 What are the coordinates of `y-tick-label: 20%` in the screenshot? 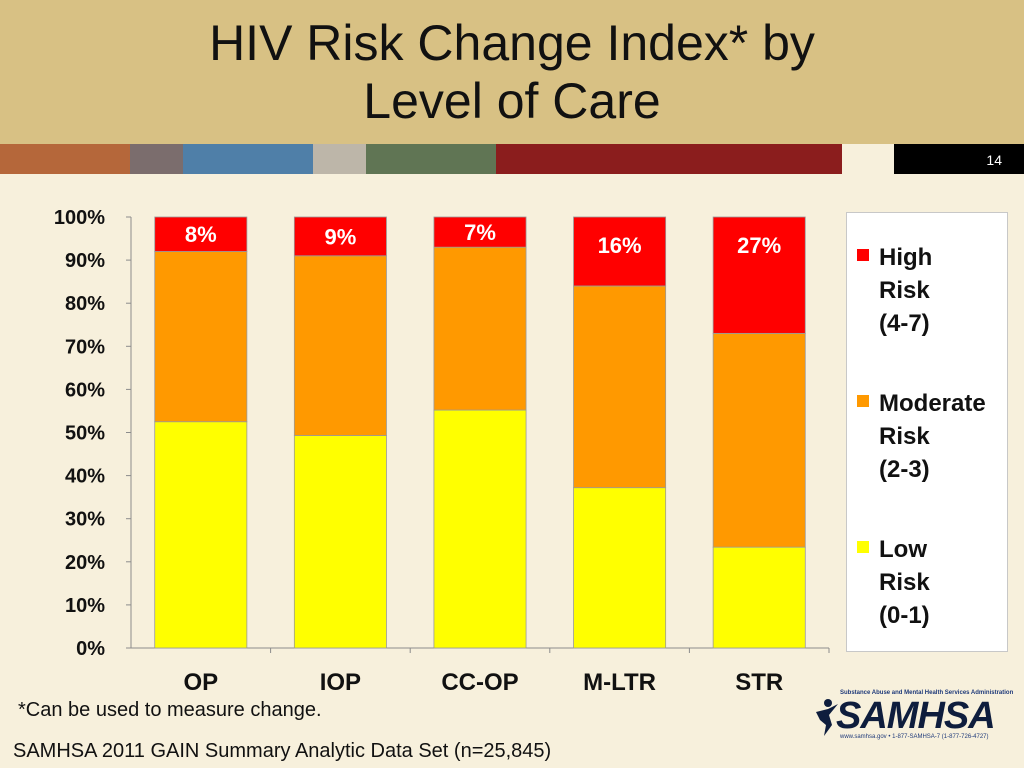 It's located at (85, 563).